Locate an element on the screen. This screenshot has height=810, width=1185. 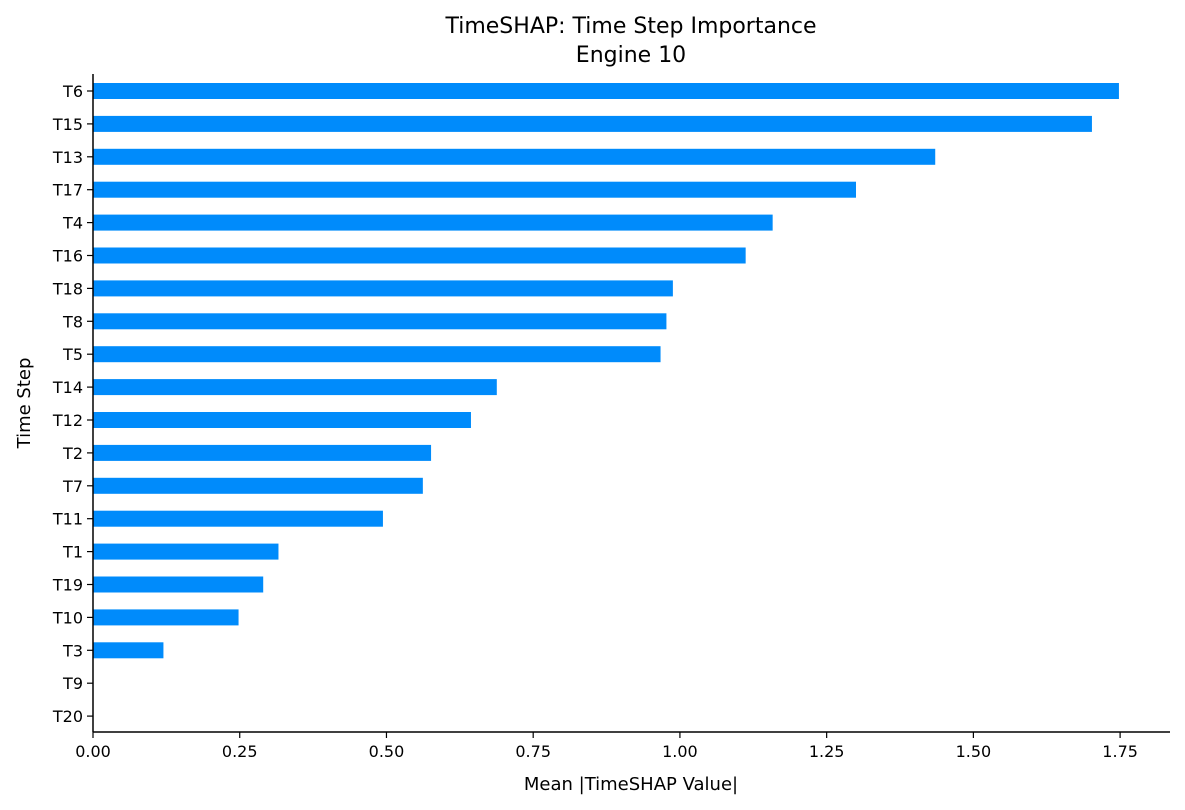
x-axis-ticks: 0.00 0.25 0.50 0.75 1.00 1.25 1.50 1.75 is located at coordinates (606, 746).